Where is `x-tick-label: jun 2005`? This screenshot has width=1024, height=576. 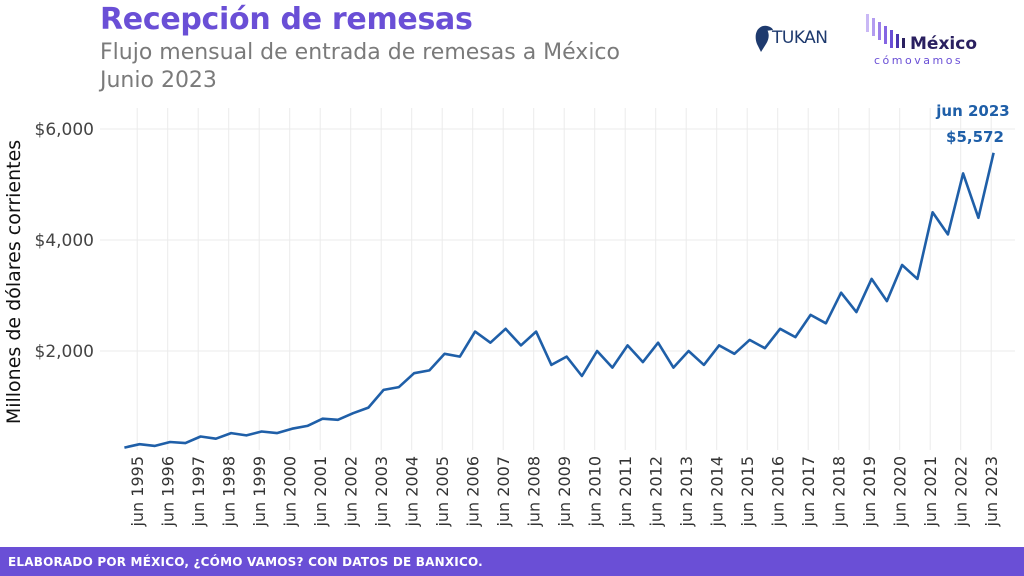
x-tick-label: jun 2005 is located at coordinates (442, 492).